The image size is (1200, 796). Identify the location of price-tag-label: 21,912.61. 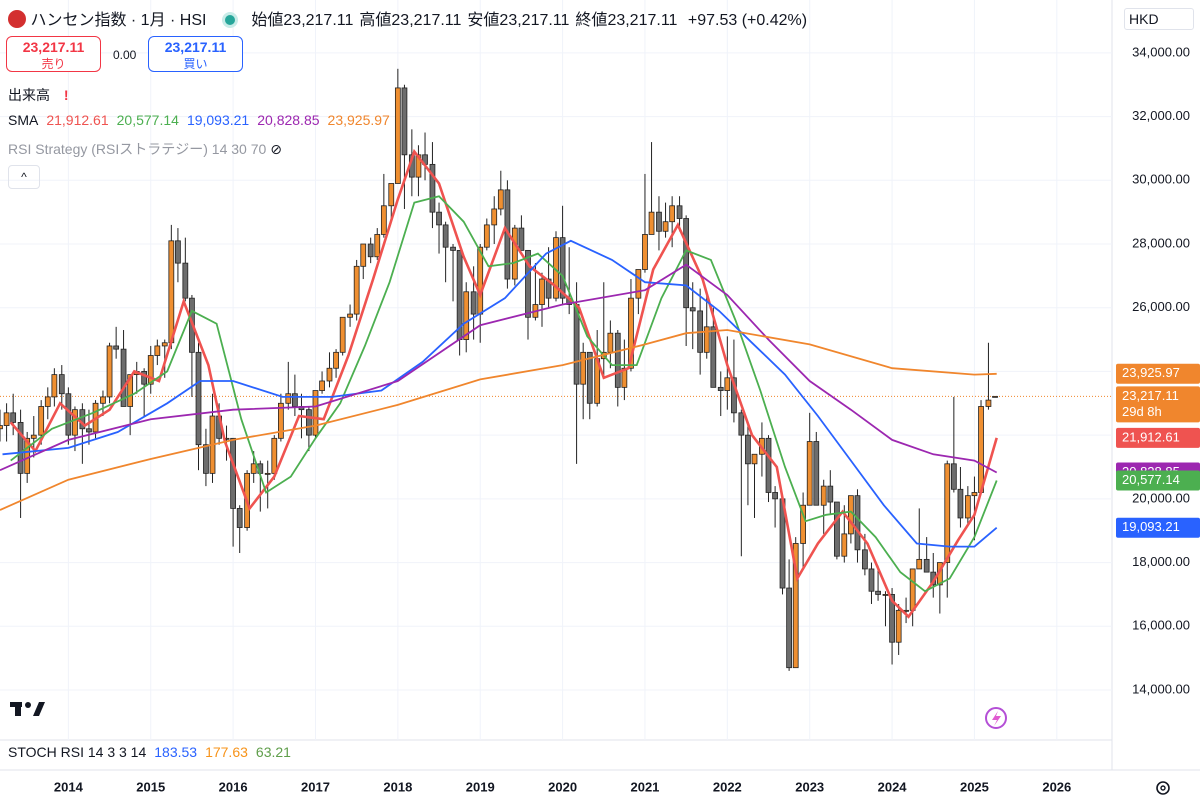
(1151, 436).